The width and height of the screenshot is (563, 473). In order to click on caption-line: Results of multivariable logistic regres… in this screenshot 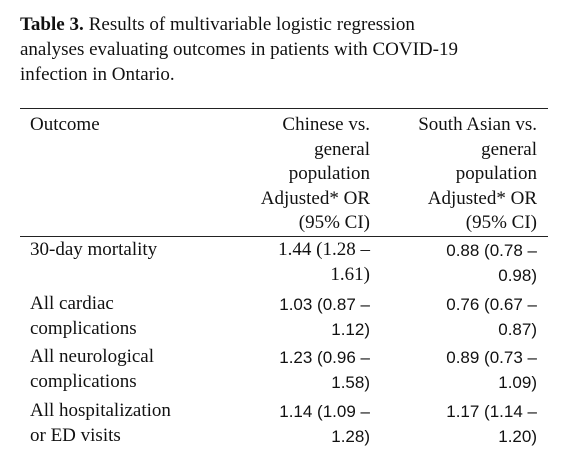, I will do `click(251, 24)`.